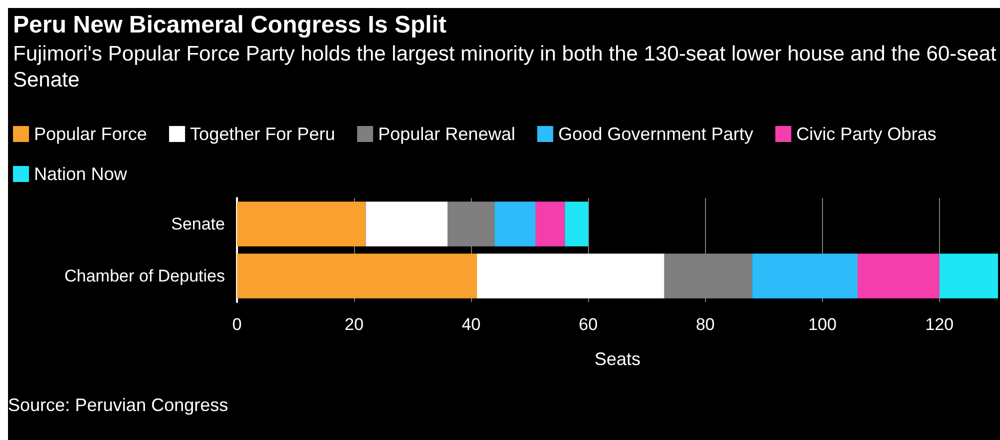 The width and height of the screenshot is (1000, 440). What do you see at coordinates (81, 174) in the screenshot?
I see `legend-label: Nation Now` at bounding box center [81, 174].